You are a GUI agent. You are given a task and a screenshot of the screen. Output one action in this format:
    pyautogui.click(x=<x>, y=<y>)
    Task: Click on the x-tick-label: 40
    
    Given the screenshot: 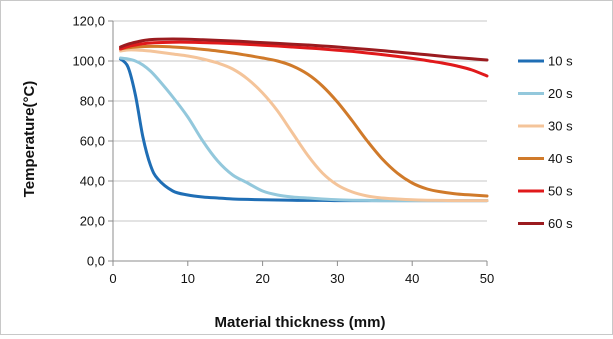 What is the action you would take?
    pyautogui.click(x=412, y=278)
    